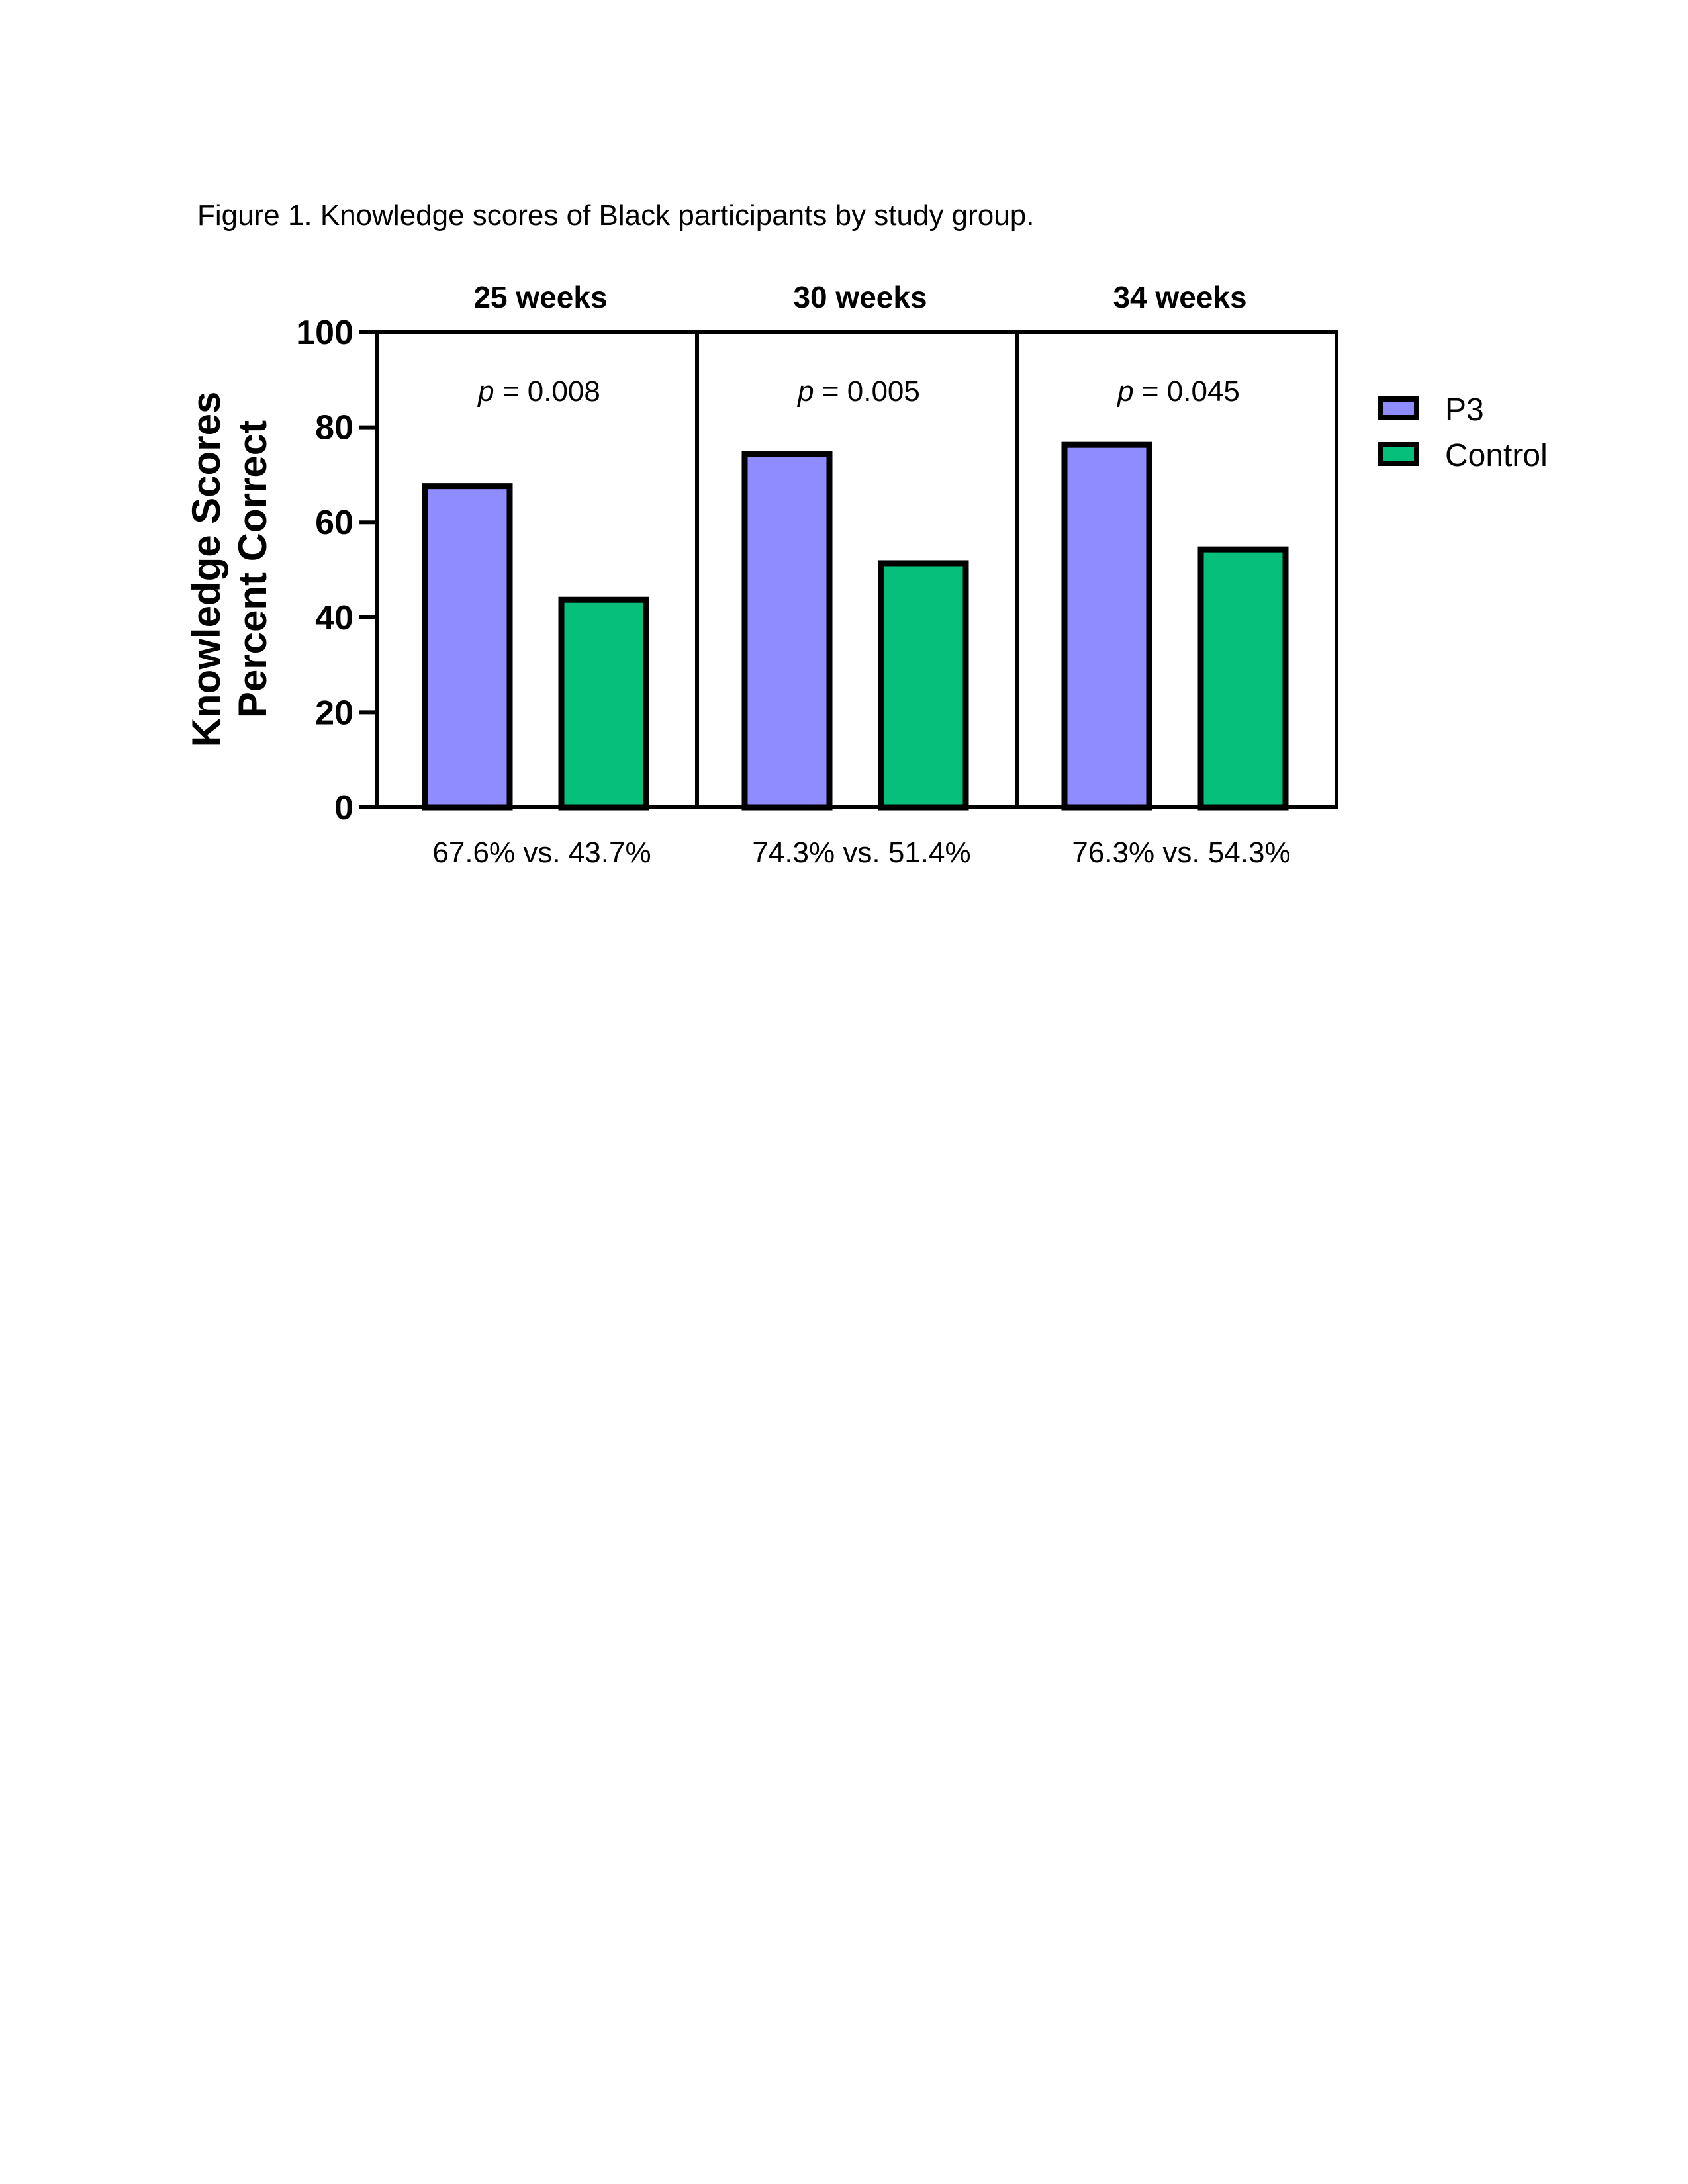  What do you see at coordinates (1178, 392) in the screenshot?
I see `p-value-label-3: p = 0.045` at bounding box center [1178, 392].